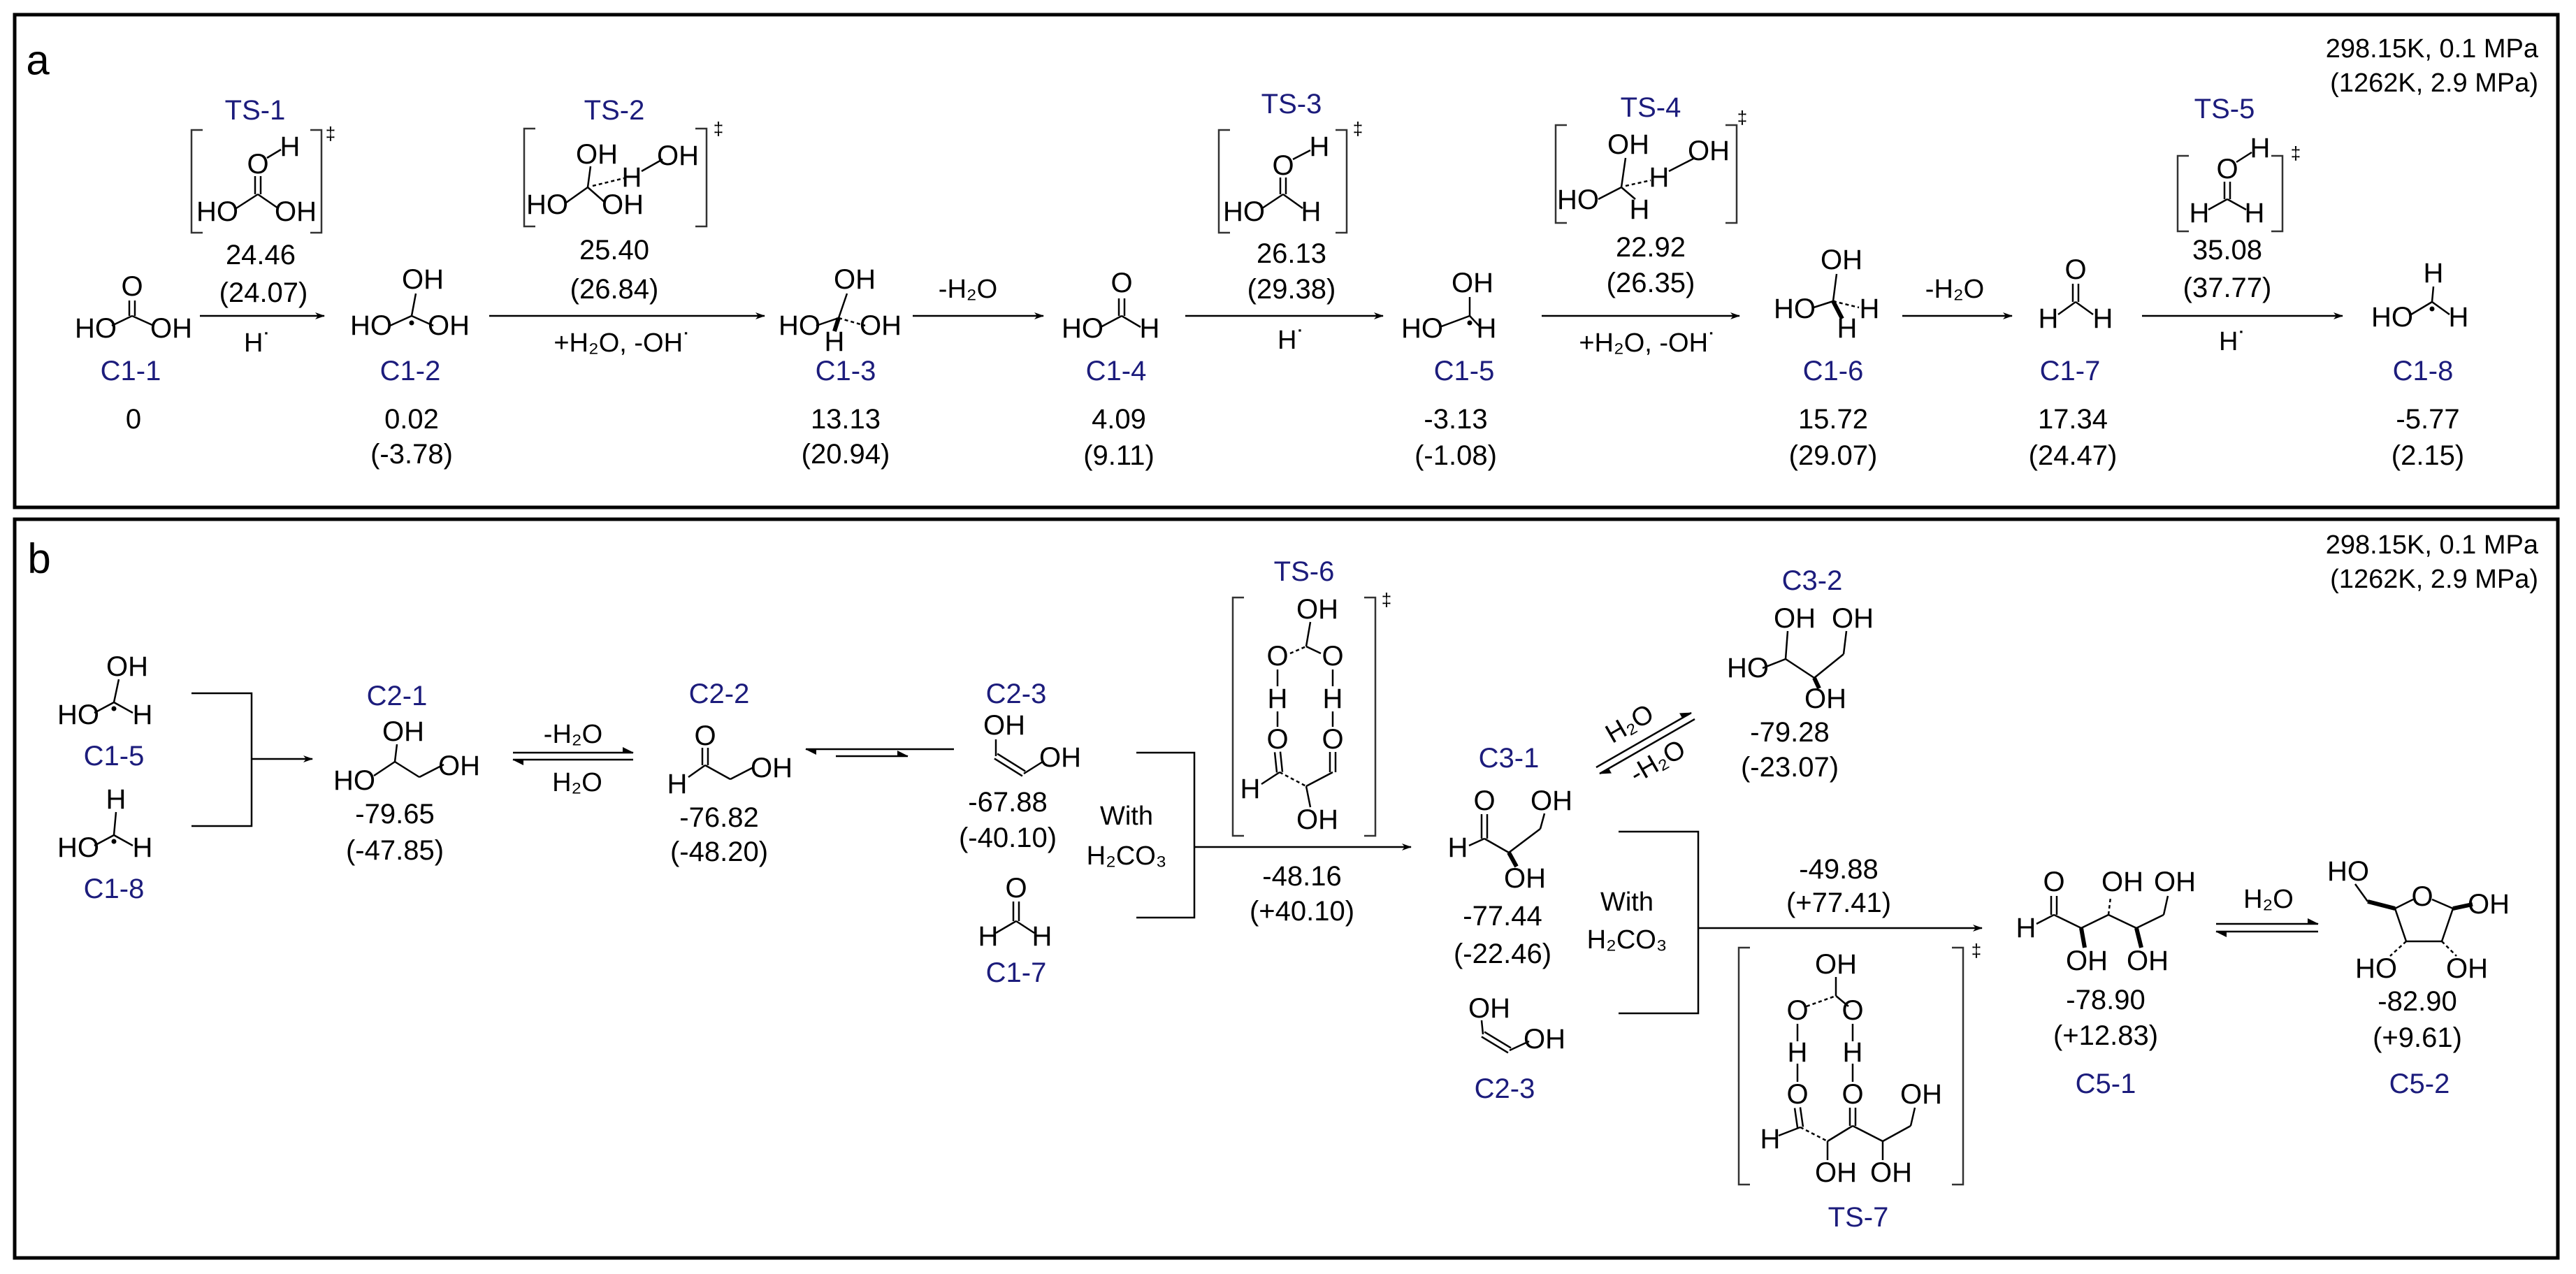  Describe the element at coordinates (2382, 905) in the screenshot. I see `wedge-bond` at that location.